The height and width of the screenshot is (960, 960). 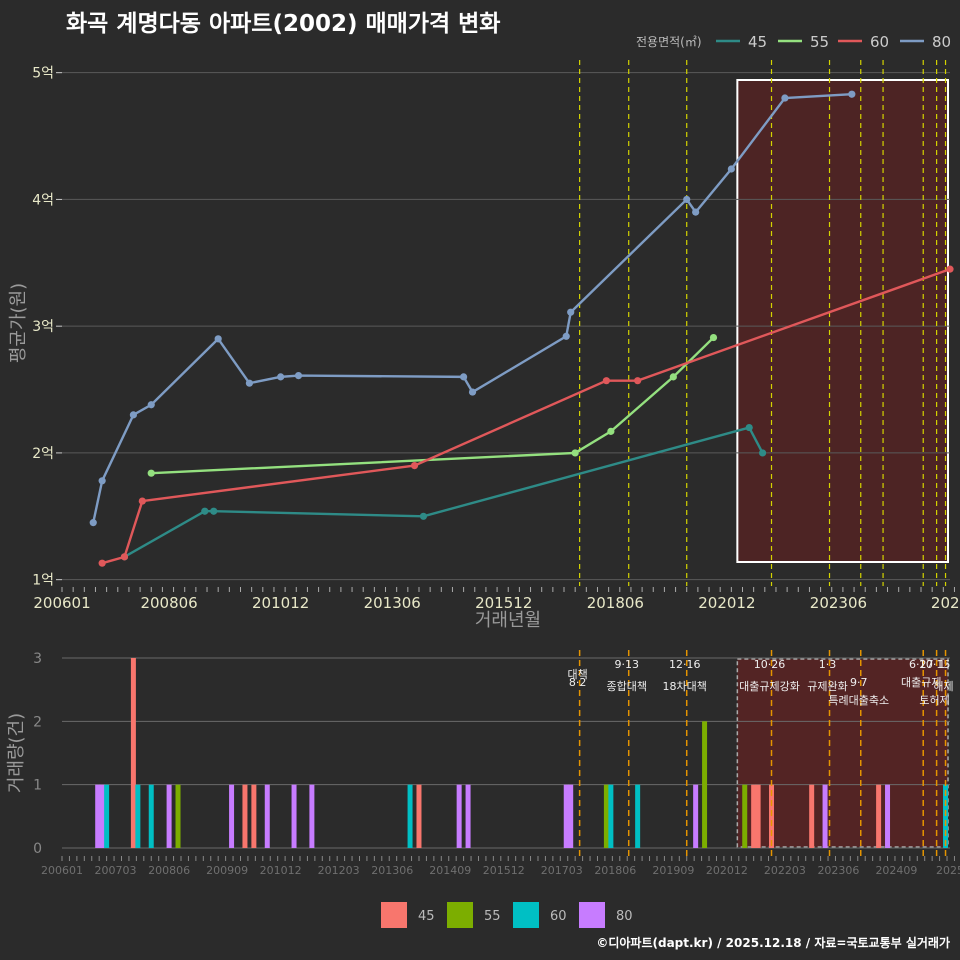 I want to click on x-tick-label: 200703, so click(x=116, y=870).